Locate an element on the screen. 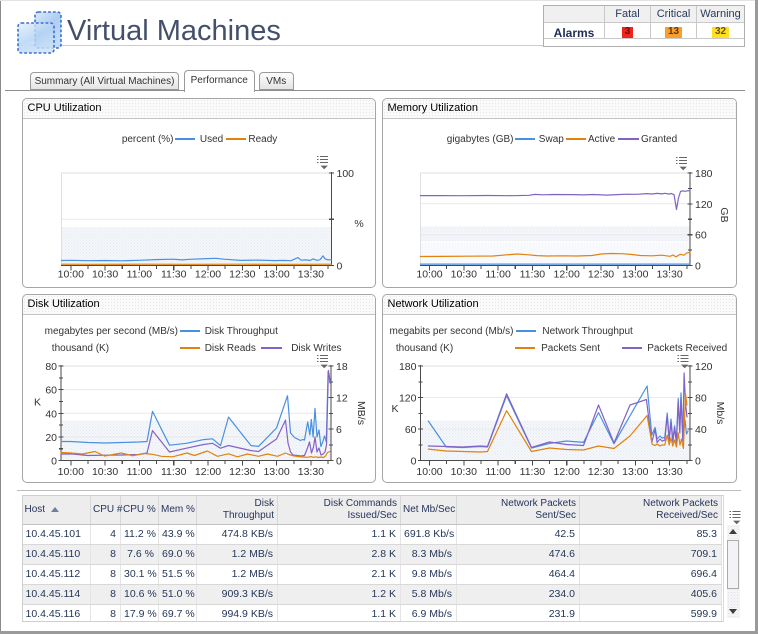 The width and height of the screenshot is (758, 634). svg-text: 18 is located at coordinates (342, 367).